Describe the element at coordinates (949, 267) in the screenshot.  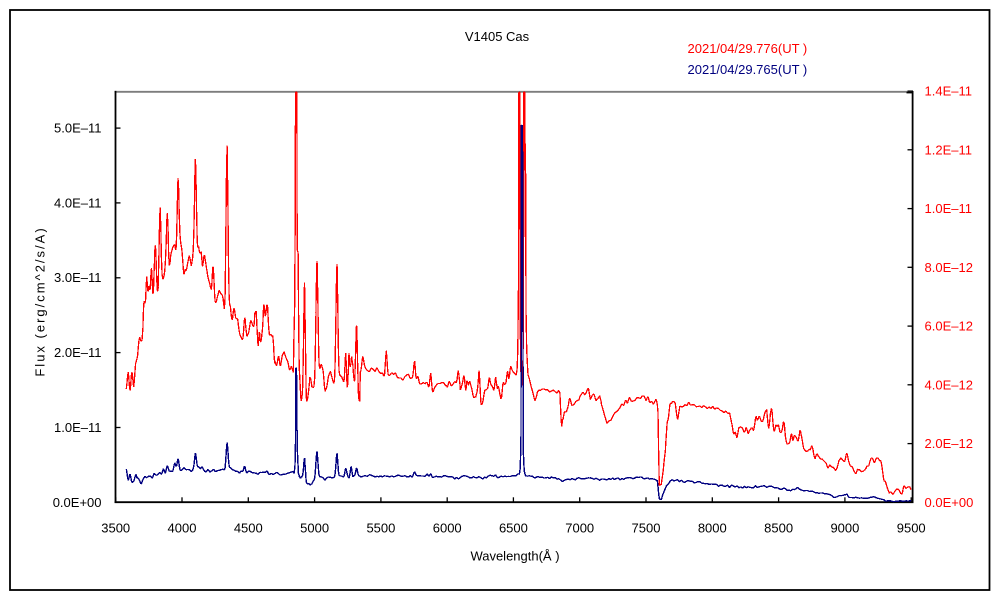
I see `svg-text: 8.0E–12` at that location.